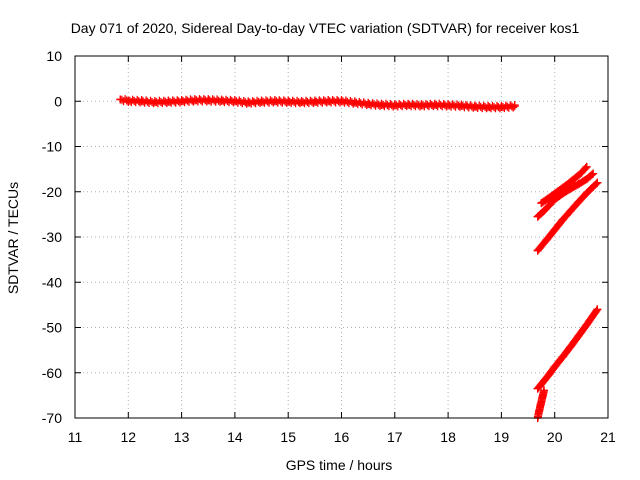 The height and width of the screenshot is (480, 640). Describe the element at coordinates (54, 56) in the screenshot. I see `y-tick-label: 10` at that location.